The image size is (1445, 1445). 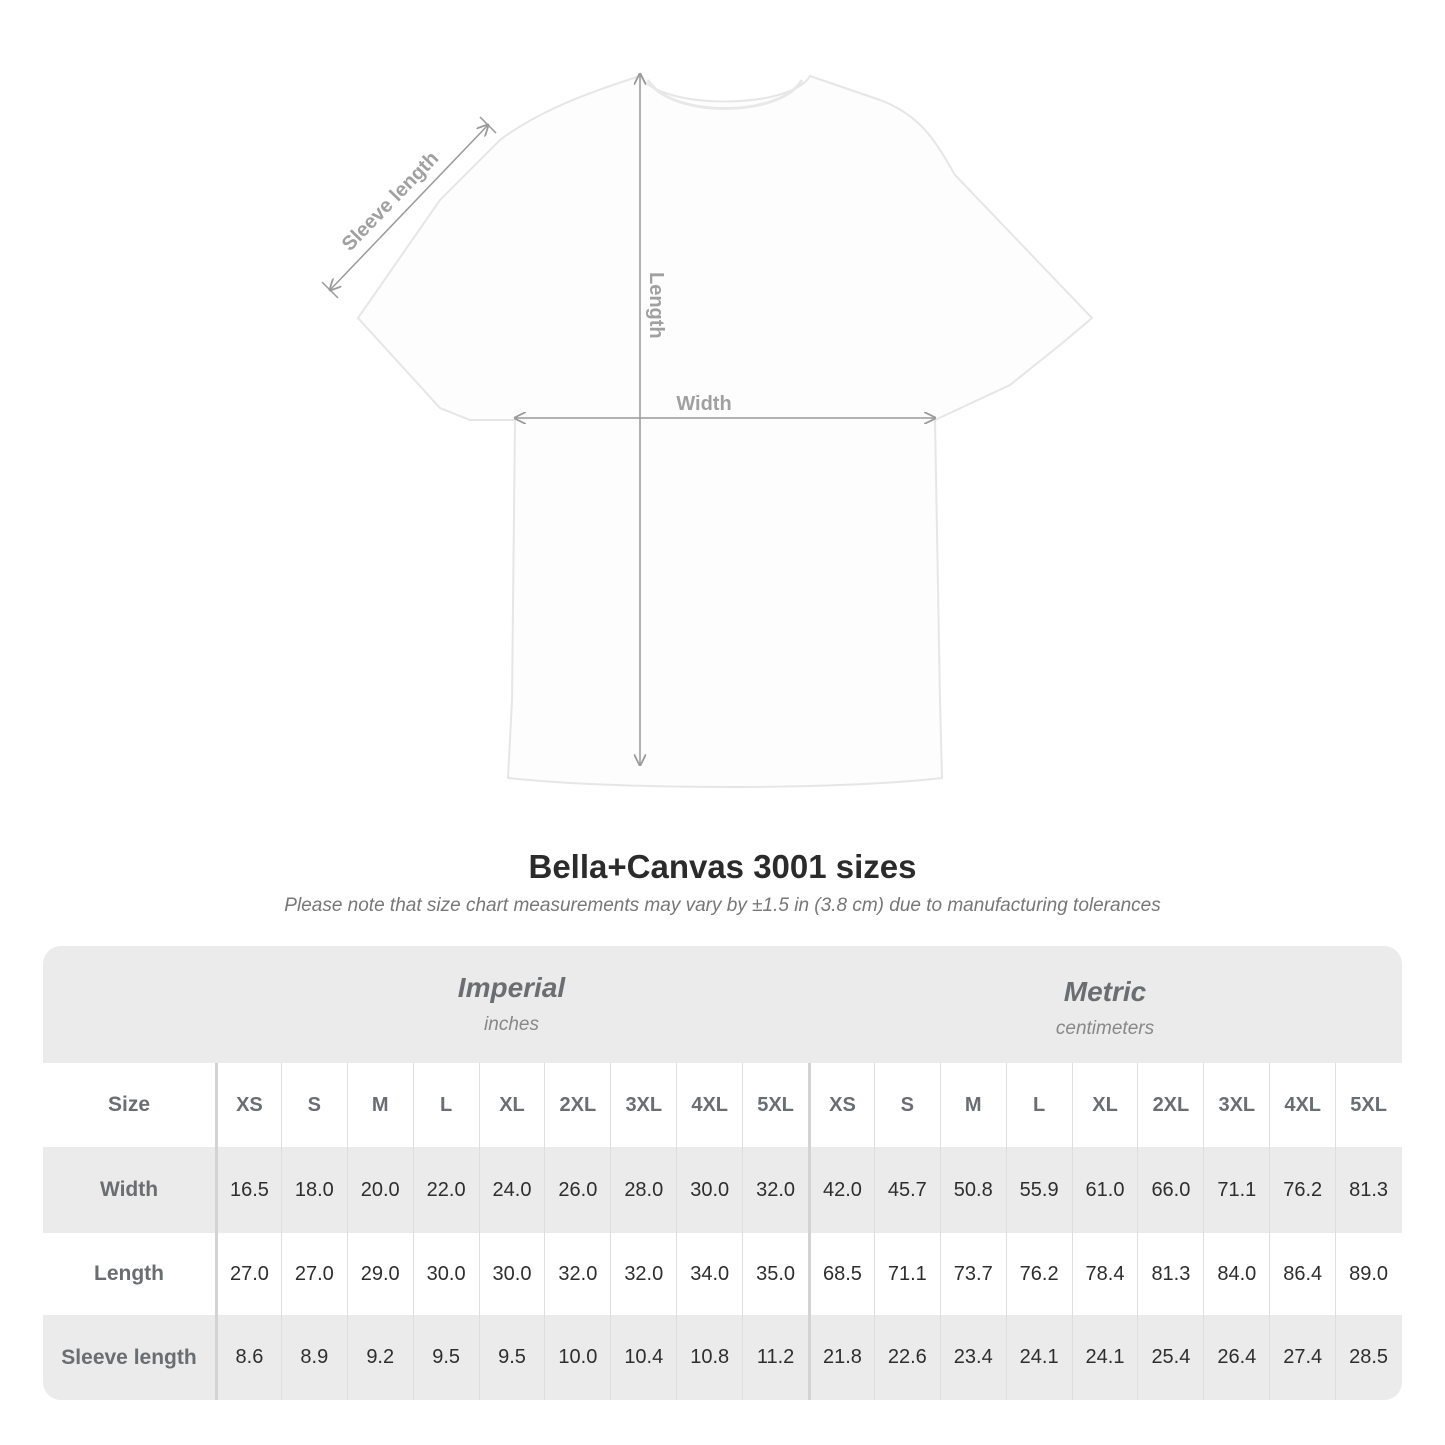 What do you see at coordinates (313, 1190) in the screenshot?
I see `table-cell: 18.0` at bounding box center [313, 1190].